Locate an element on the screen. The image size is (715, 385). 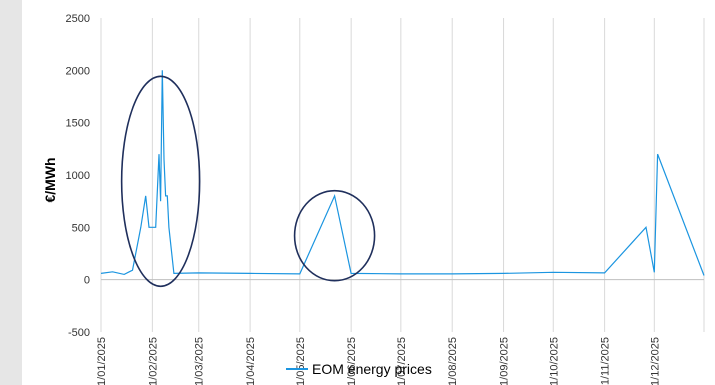
x-tick-label: 01/03/2025 is located at coordinates (200, 361).